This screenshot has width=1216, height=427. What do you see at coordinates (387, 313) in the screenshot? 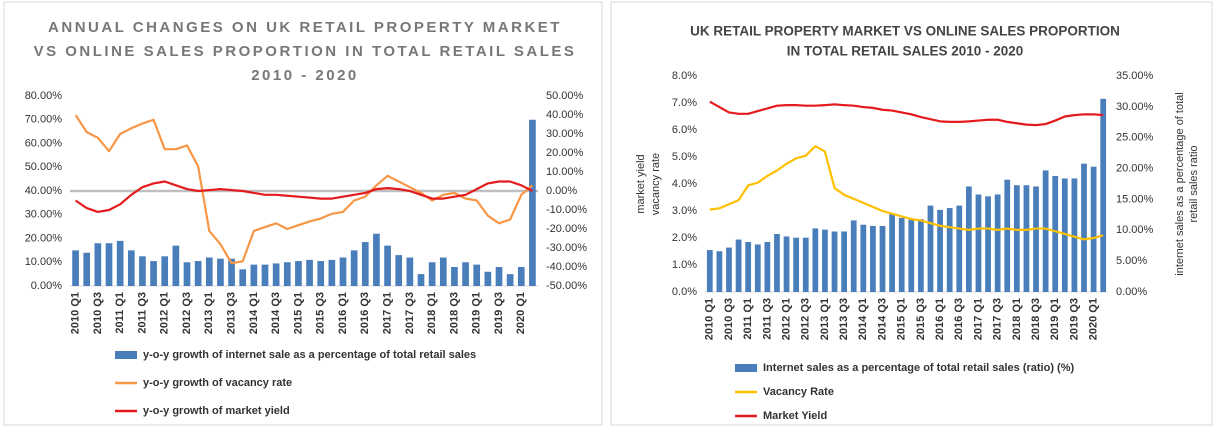
I see `x-tick-label: 2017 Q1` at bounding box center [387, 313].